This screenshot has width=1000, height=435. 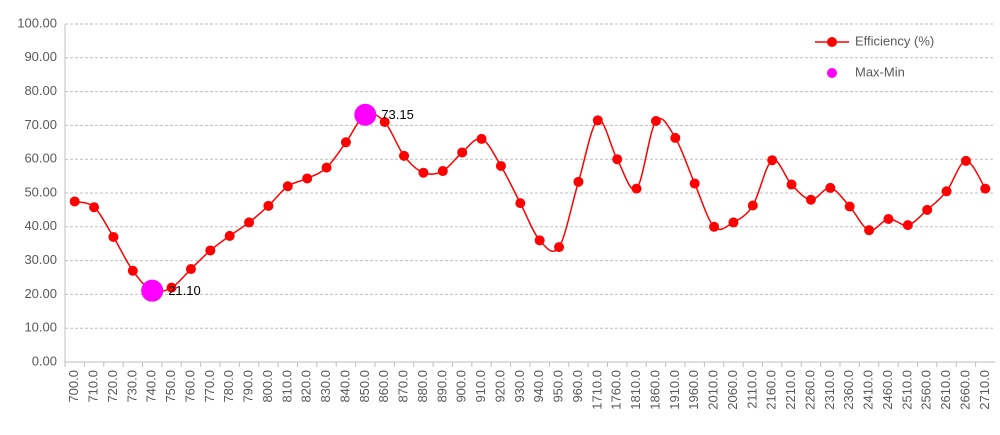 I want to click on x-tick-label: 2460.0, so click(x=887, y=390).